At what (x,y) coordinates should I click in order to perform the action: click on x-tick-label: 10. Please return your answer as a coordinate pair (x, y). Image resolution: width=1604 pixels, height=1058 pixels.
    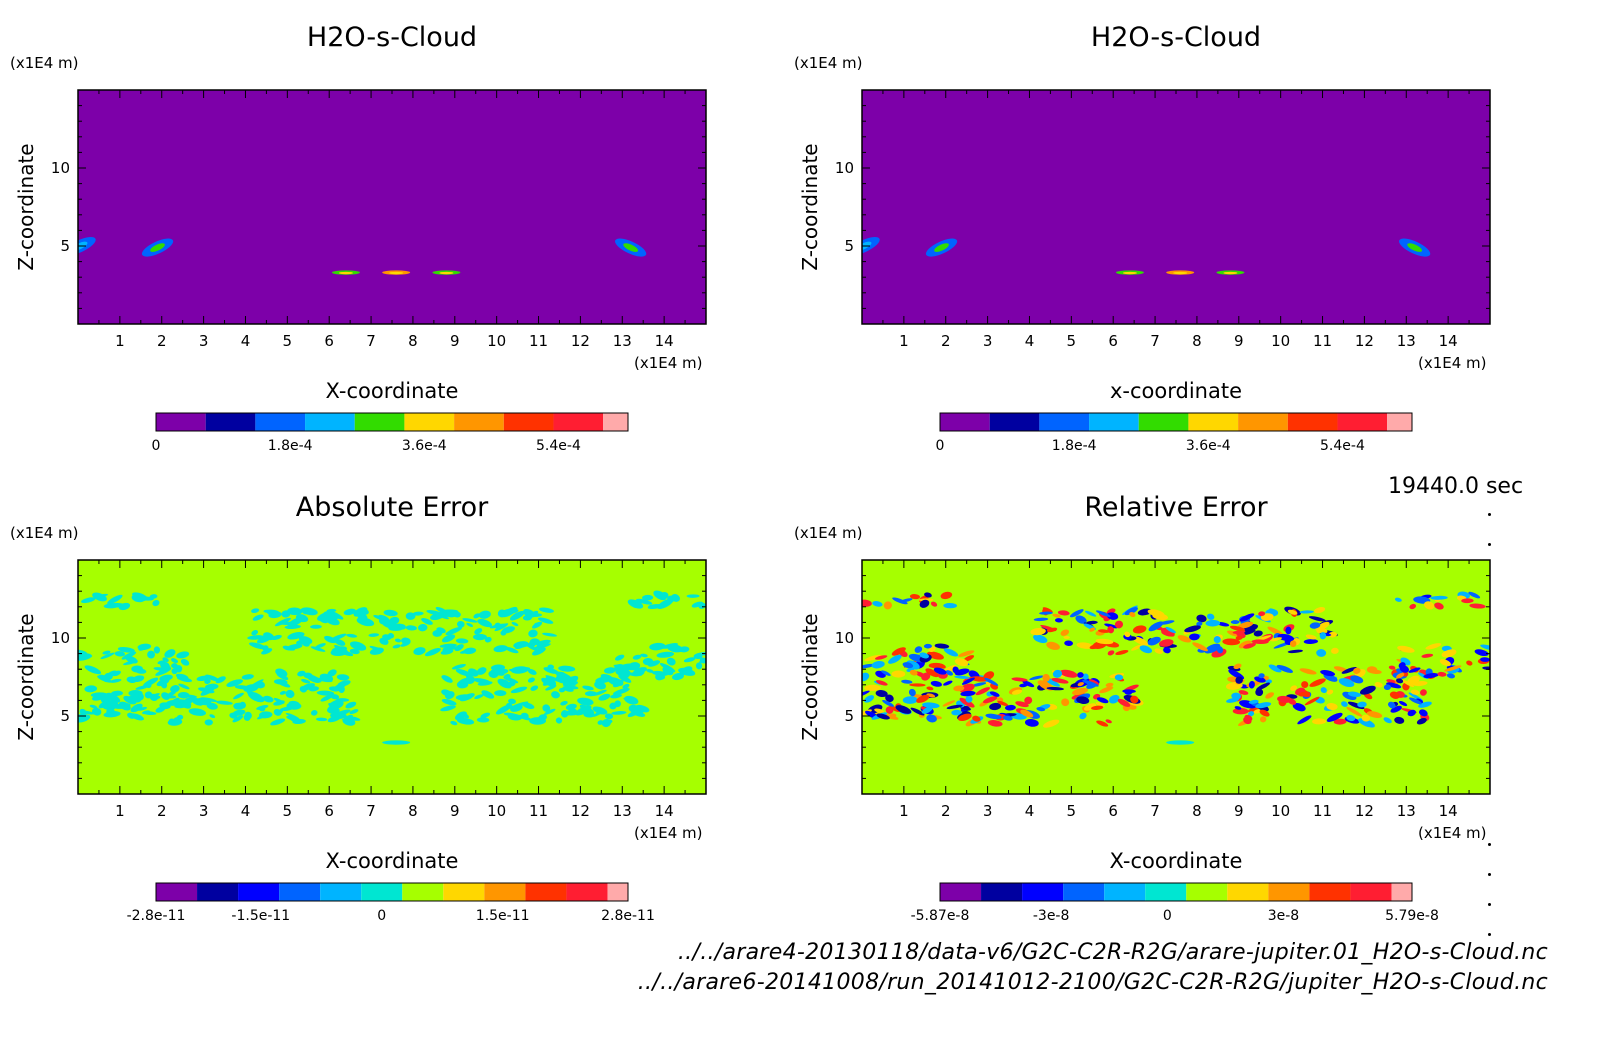
    Looking at the image, I should click on (1280, 811).